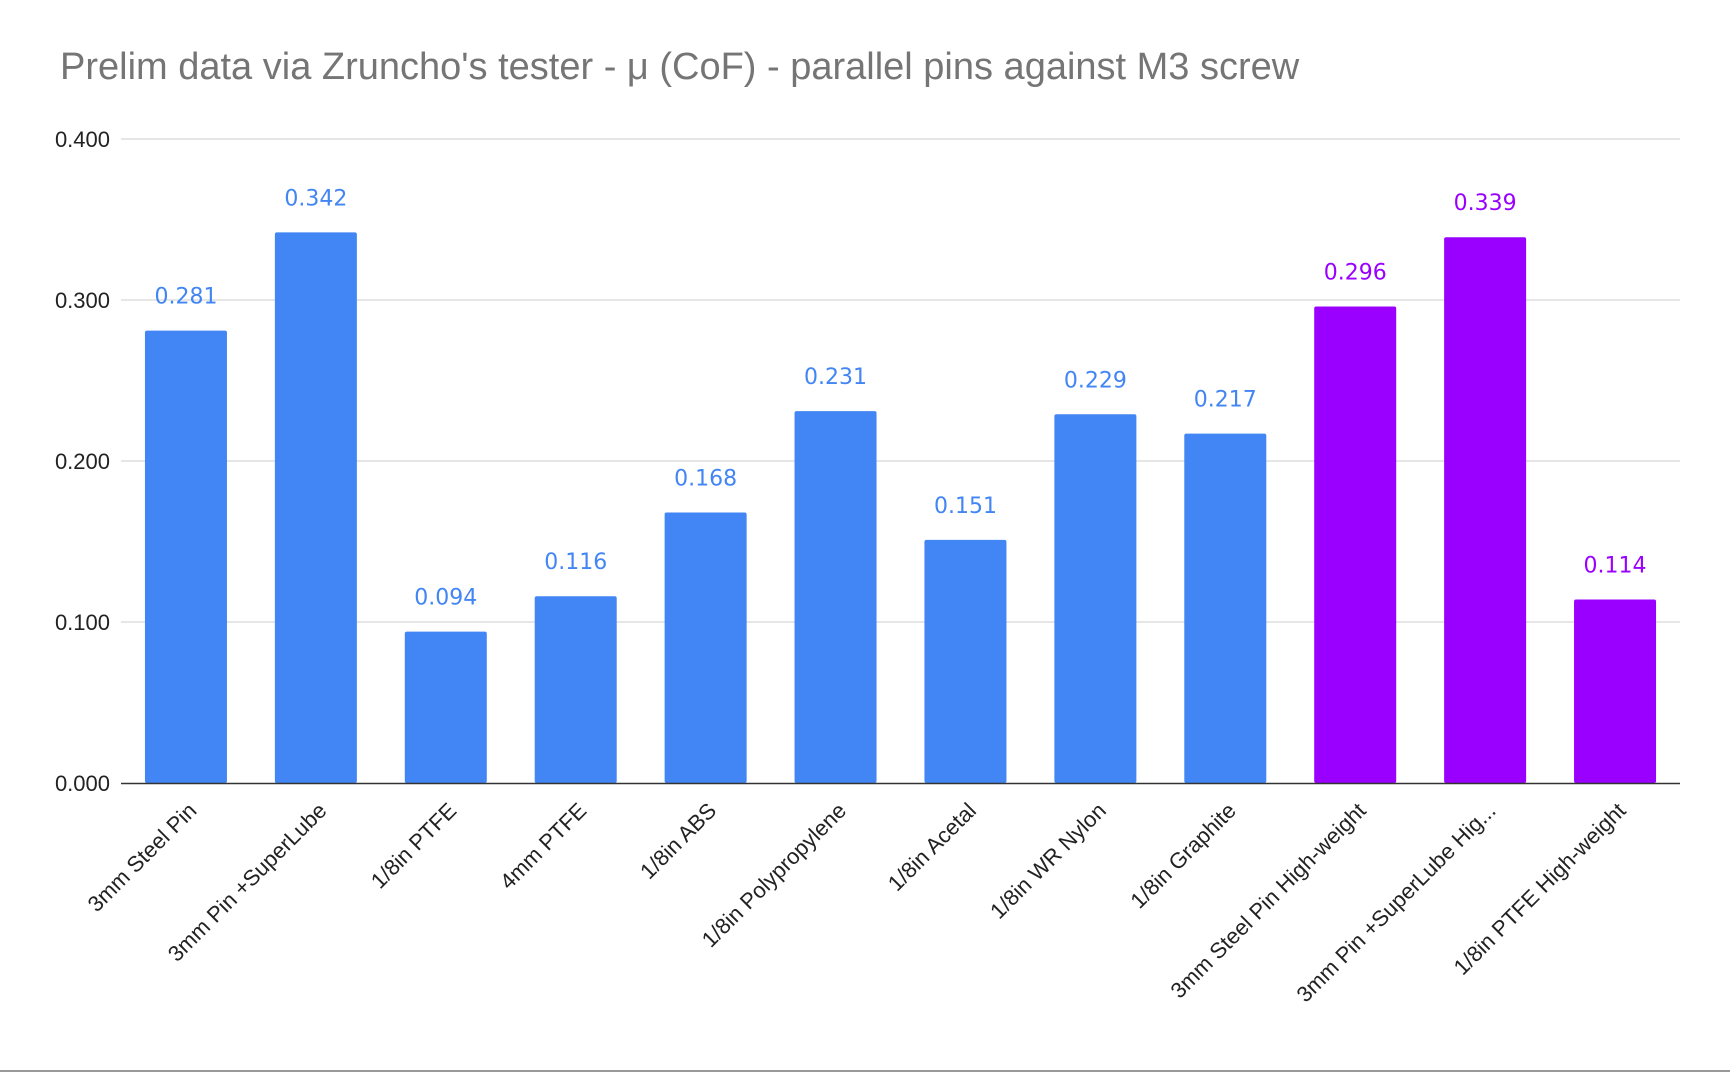  What do you see at coordinates (185, 297) in the screenshot?
I see `data-label: 0.281` at bounding box center [185, 297].